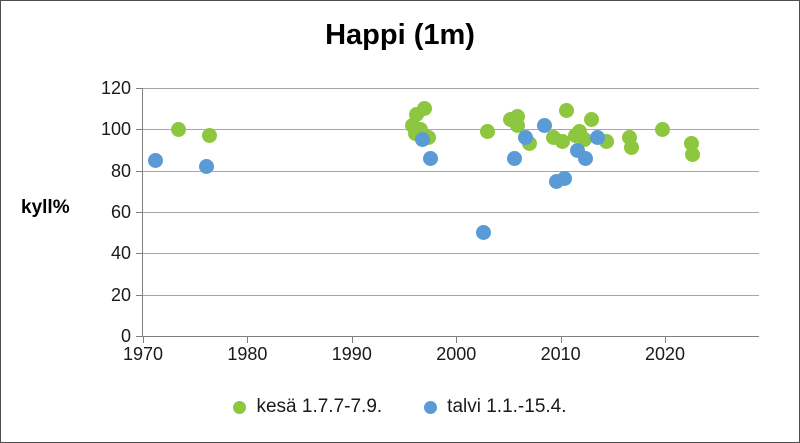 Image resolution: width=800 pixels, height=443 pixels. What do you see at coordinates (450, 336) in the screenshot?
I see `x-axis-line` at bounding box center [450, 336].